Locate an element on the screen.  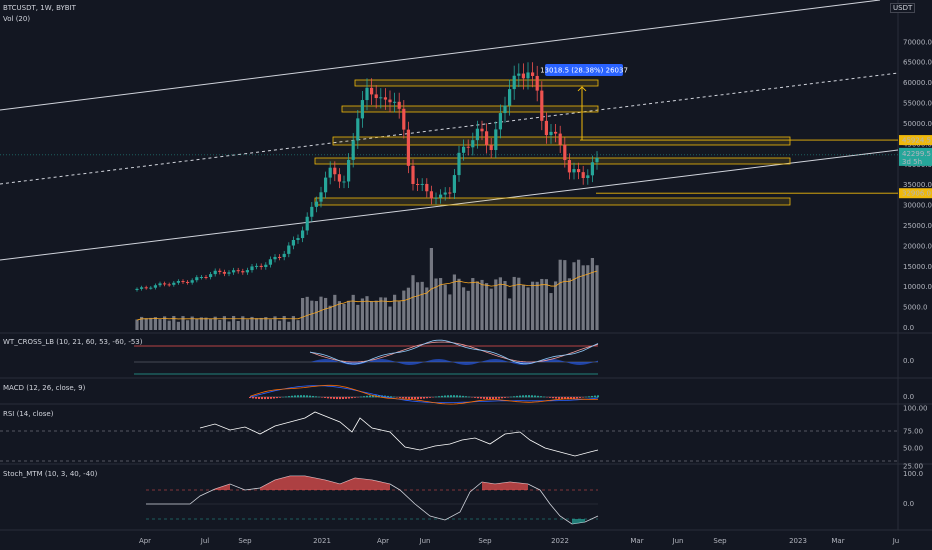
macd-line is located at coordinates (424, 394).